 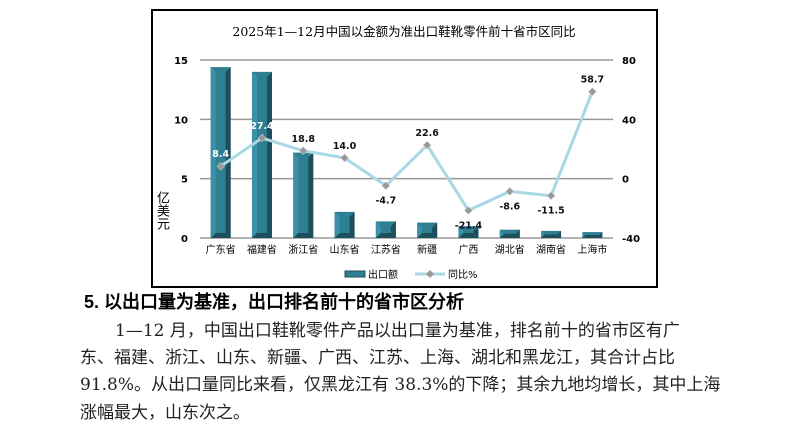 I want to click on x-tick-label: 浙江省, so click(x=303, y=249).